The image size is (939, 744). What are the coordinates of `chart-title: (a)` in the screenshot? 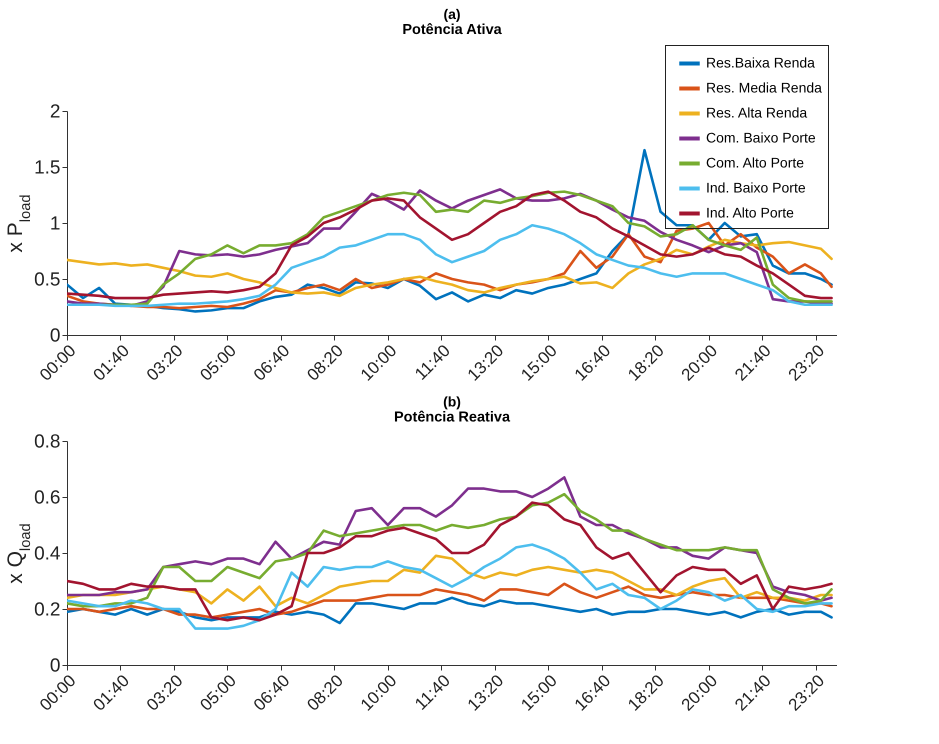 It's located at (452, 14).